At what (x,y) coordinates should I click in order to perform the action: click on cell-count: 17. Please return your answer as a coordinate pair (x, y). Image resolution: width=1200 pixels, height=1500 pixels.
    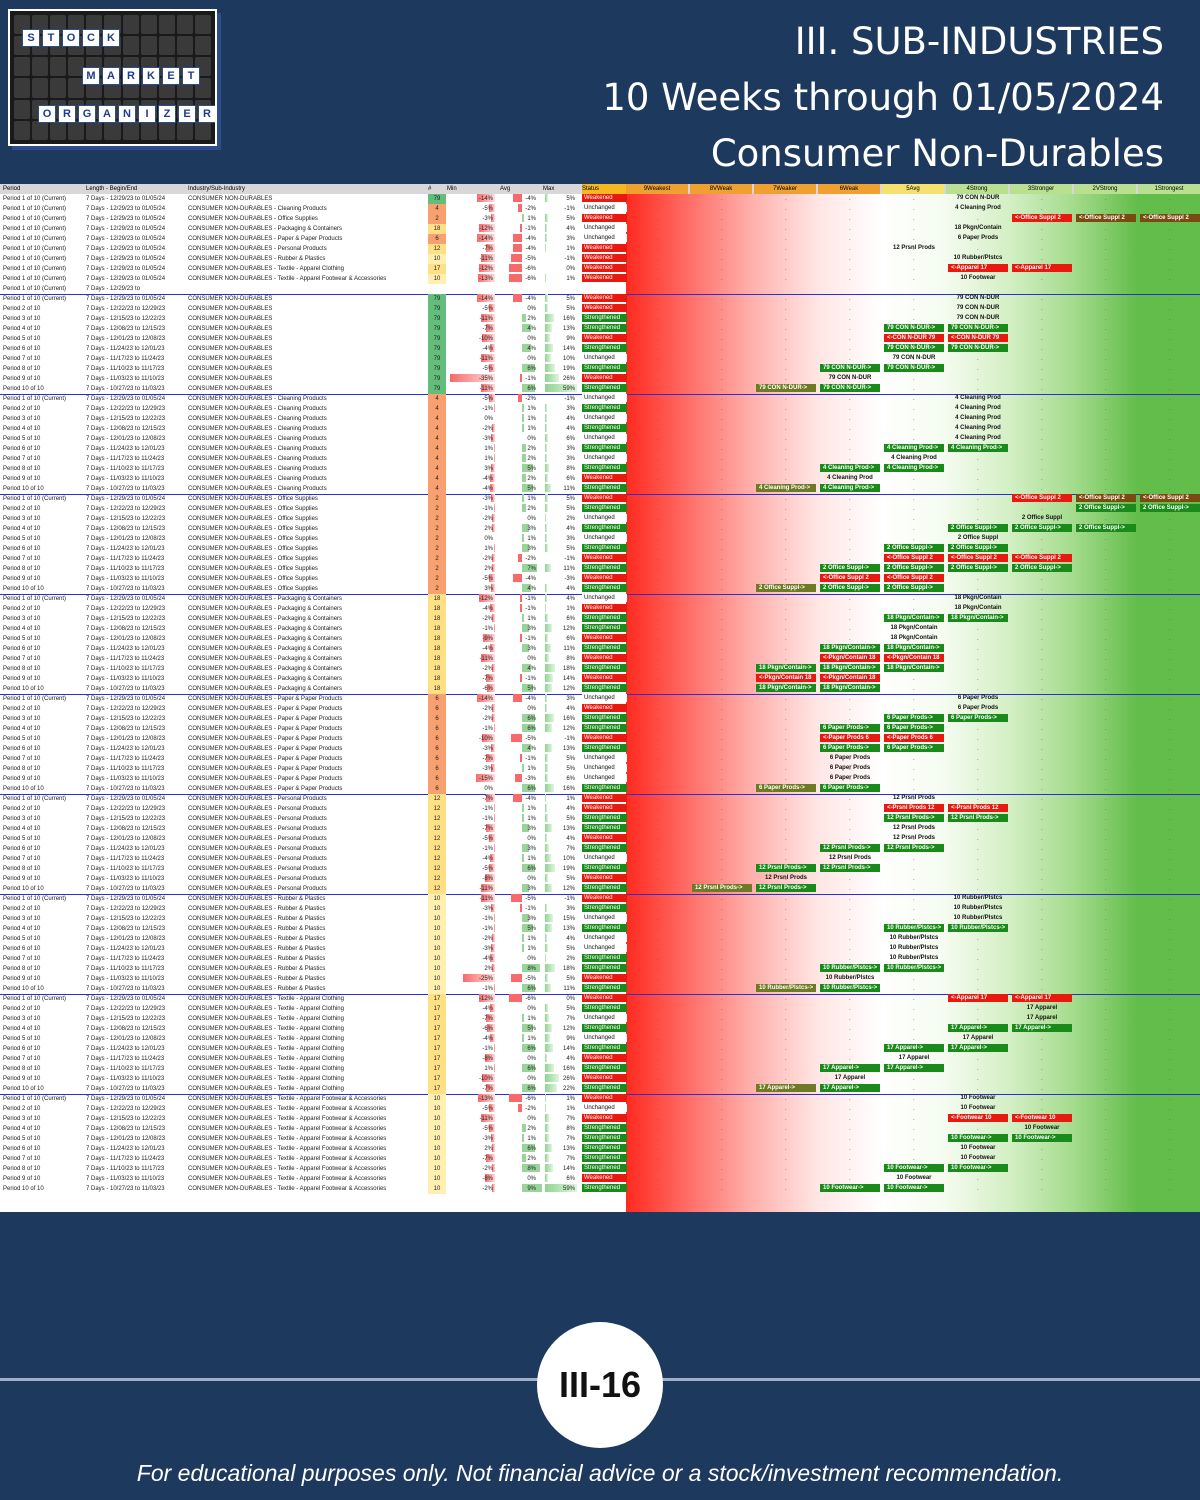
    Looking at the image, I should click on (437, 269).